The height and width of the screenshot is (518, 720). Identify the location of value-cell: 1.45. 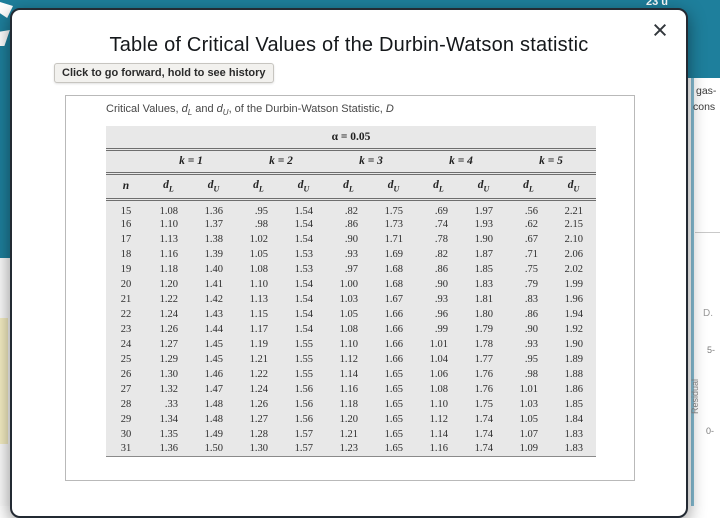
(213, 359).